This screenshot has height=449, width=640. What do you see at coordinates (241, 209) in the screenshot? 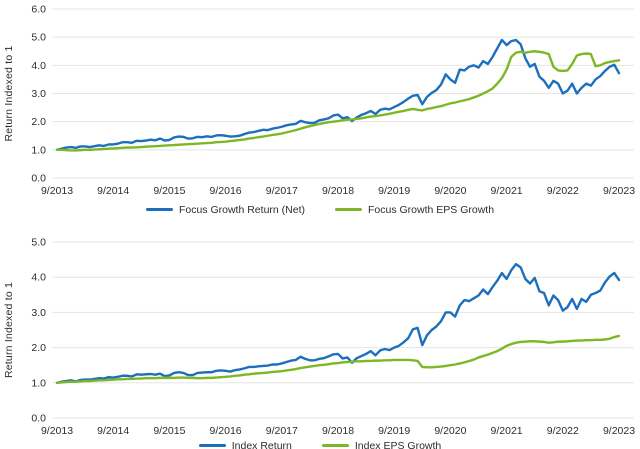
I see `legend-label: Focus Growth Return (Net)` at bounding box center [241, 209].